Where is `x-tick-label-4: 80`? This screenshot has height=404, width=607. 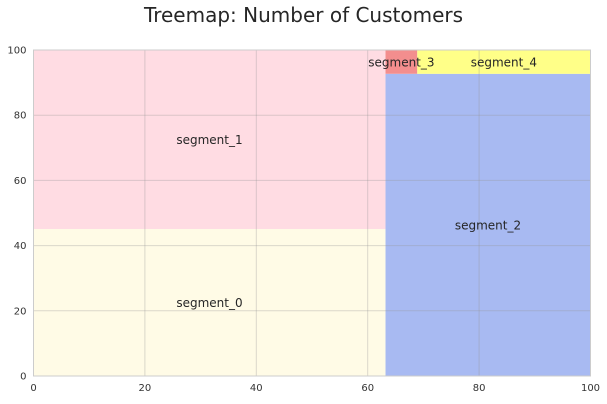
x-tick-label-4: 80 is located at coordinates (479, 388).